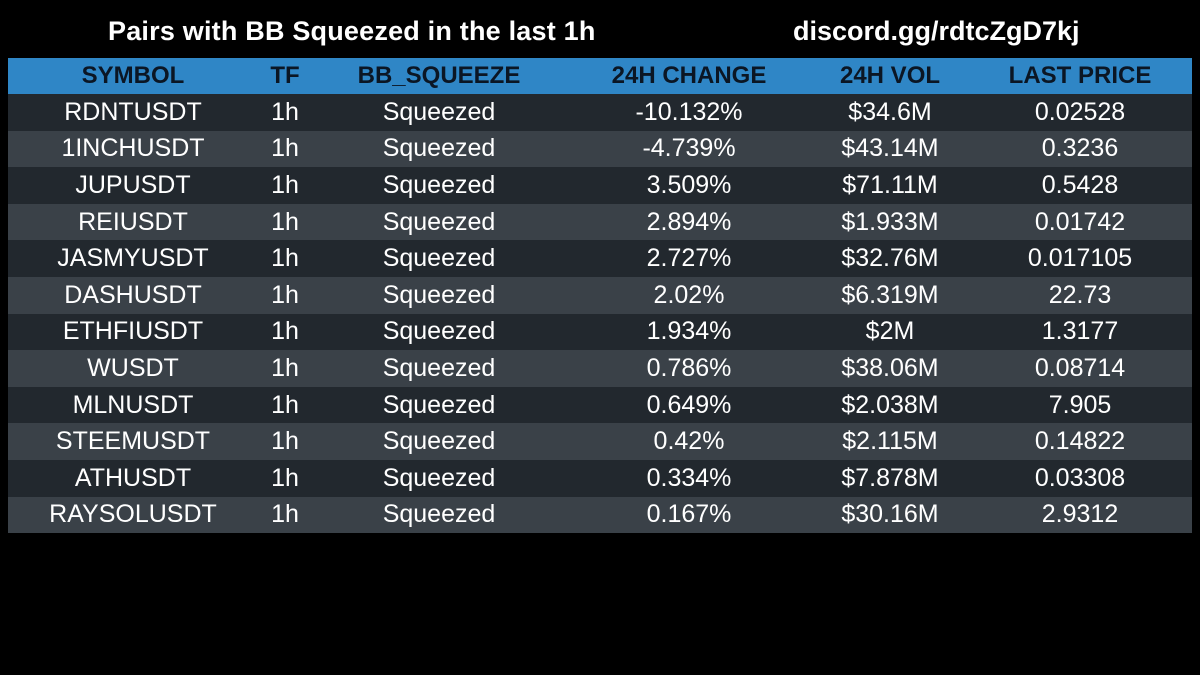 This screenshot has height=675, width=1200. Describe the element at coordinates (1080, 478) in the screenshot. I see `cell-last-price: 0.03308` at that location.